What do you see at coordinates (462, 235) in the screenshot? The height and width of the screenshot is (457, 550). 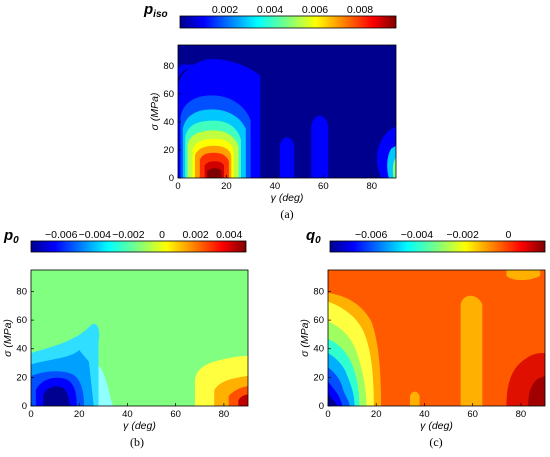 I see `colorbar-tick-label-c-2: −0.002` at bounding box center [462, 235].